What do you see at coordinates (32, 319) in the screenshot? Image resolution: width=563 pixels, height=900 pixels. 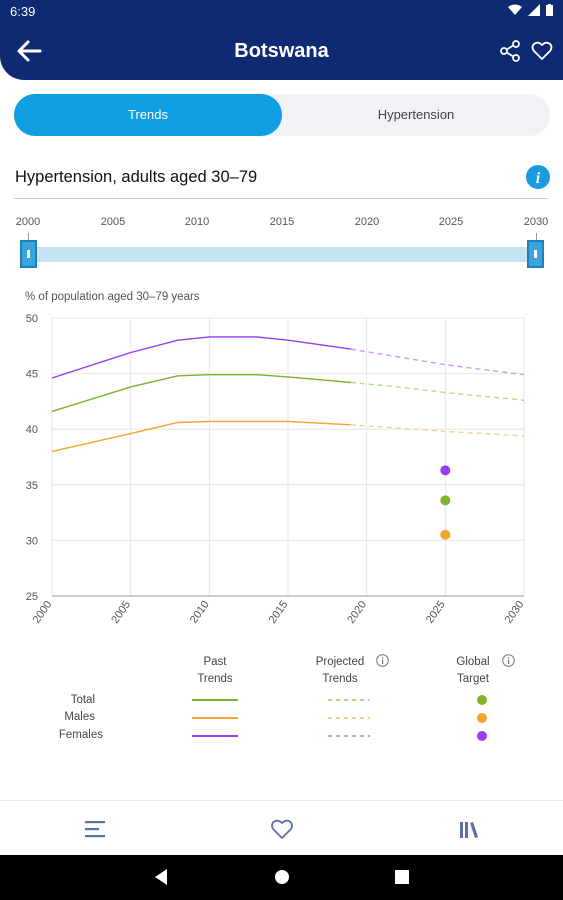 I see `y-tick-label: 50` at bounding box center [32, 319].